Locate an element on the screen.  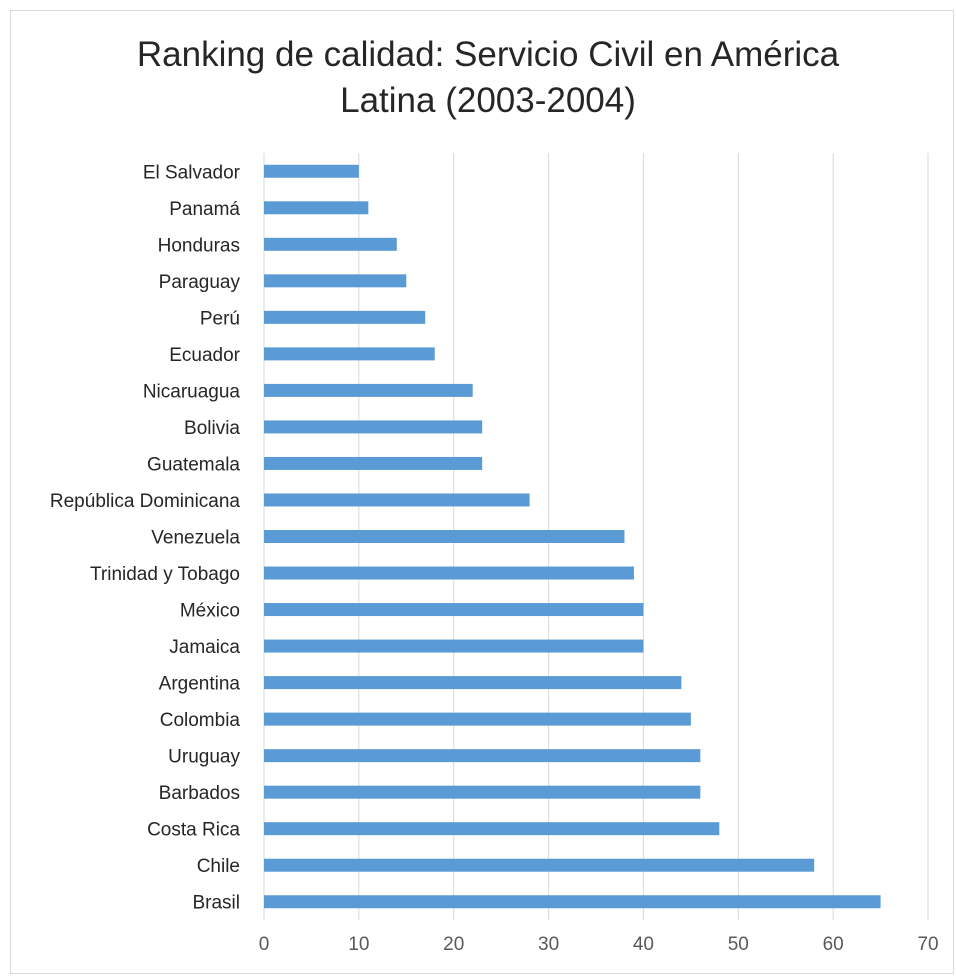
category-label: Nicaruagua is located at coordinates (192, 391).